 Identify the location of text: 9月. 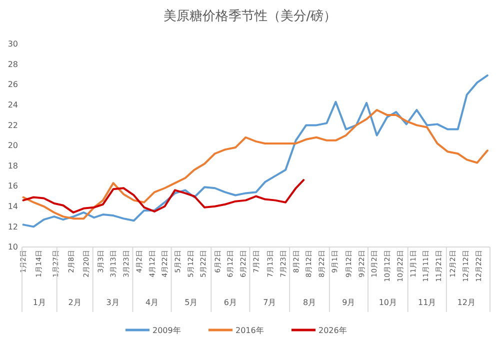
(349, 302).